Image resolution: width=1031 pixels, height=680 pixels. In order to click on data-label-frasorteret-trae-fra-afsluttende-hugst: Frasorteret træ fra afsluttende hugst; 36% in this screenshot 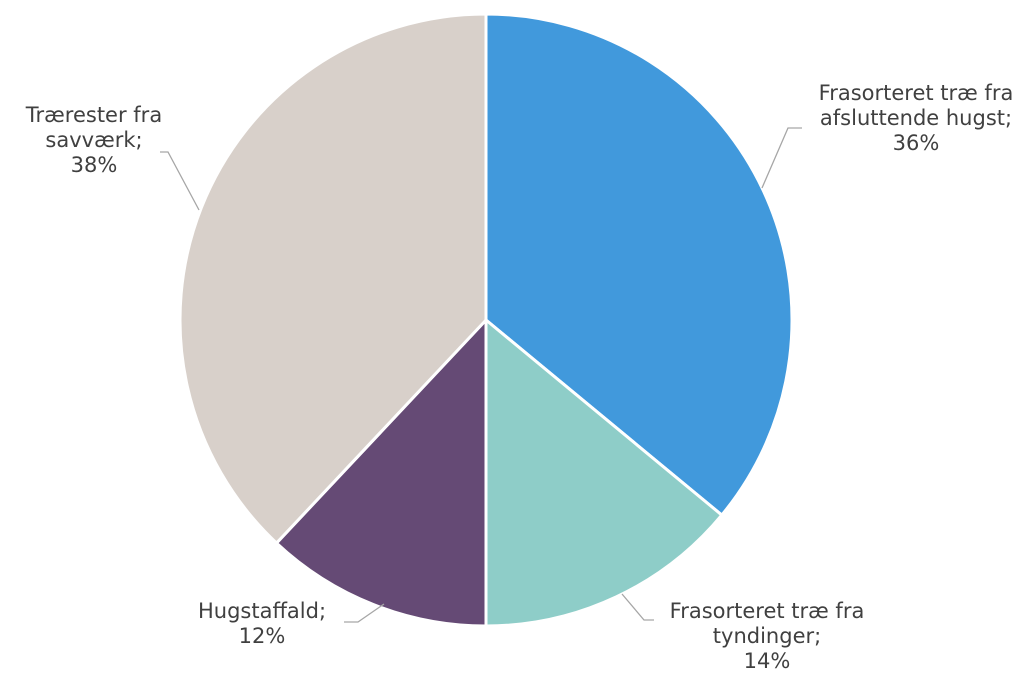, I will do `click(916, 118)`.